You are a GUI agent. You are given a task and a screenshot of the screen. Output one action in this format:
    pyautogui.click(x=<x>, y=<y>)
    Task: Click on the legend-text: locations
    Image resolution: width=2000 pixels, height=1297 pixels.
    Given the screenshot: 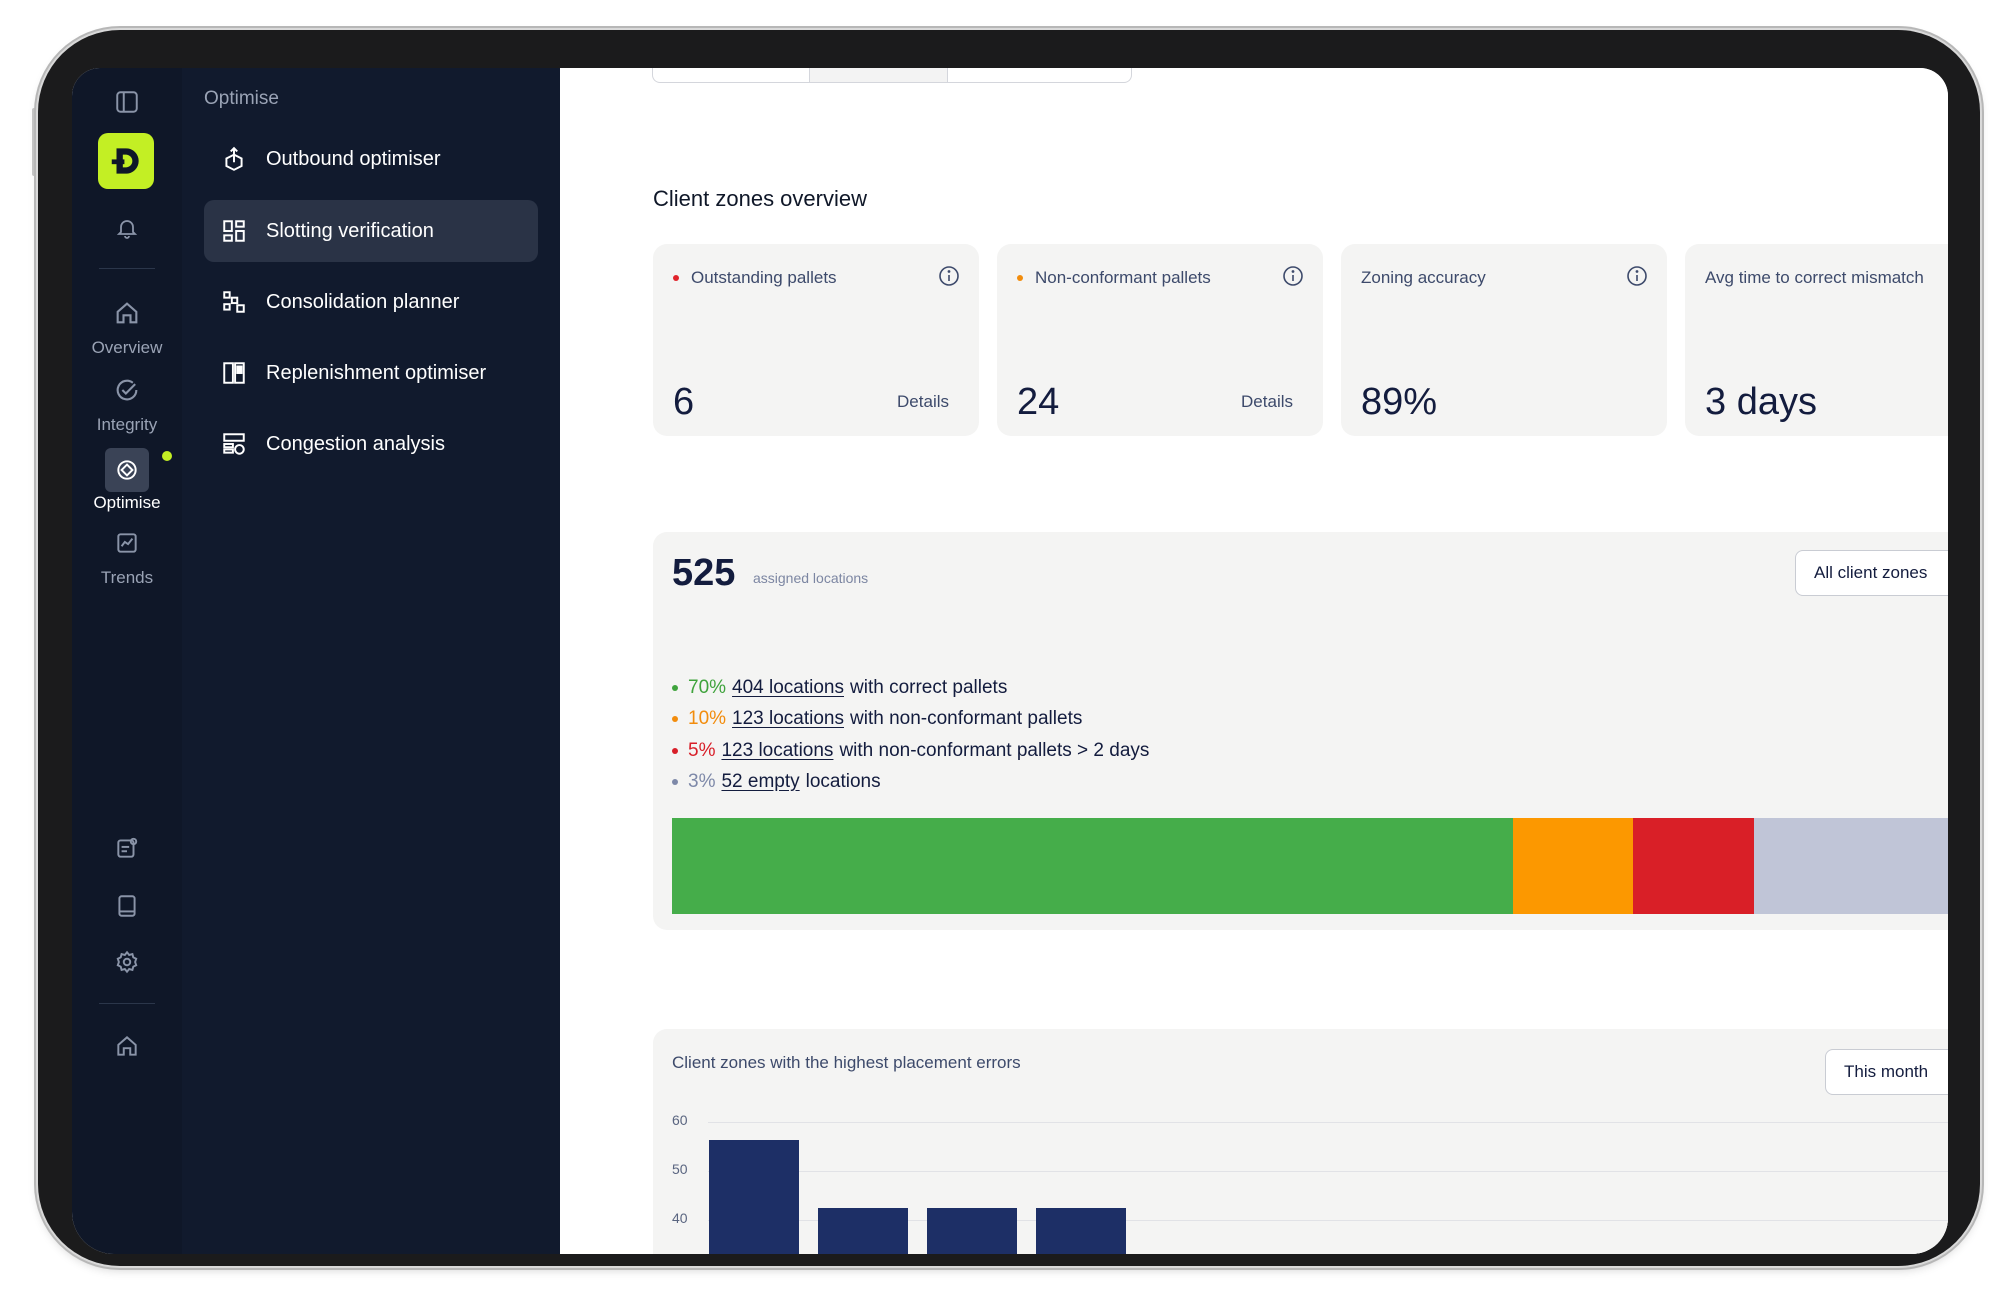 What is the action you would take?
    pyautogui.click(x=843, y=781)
    